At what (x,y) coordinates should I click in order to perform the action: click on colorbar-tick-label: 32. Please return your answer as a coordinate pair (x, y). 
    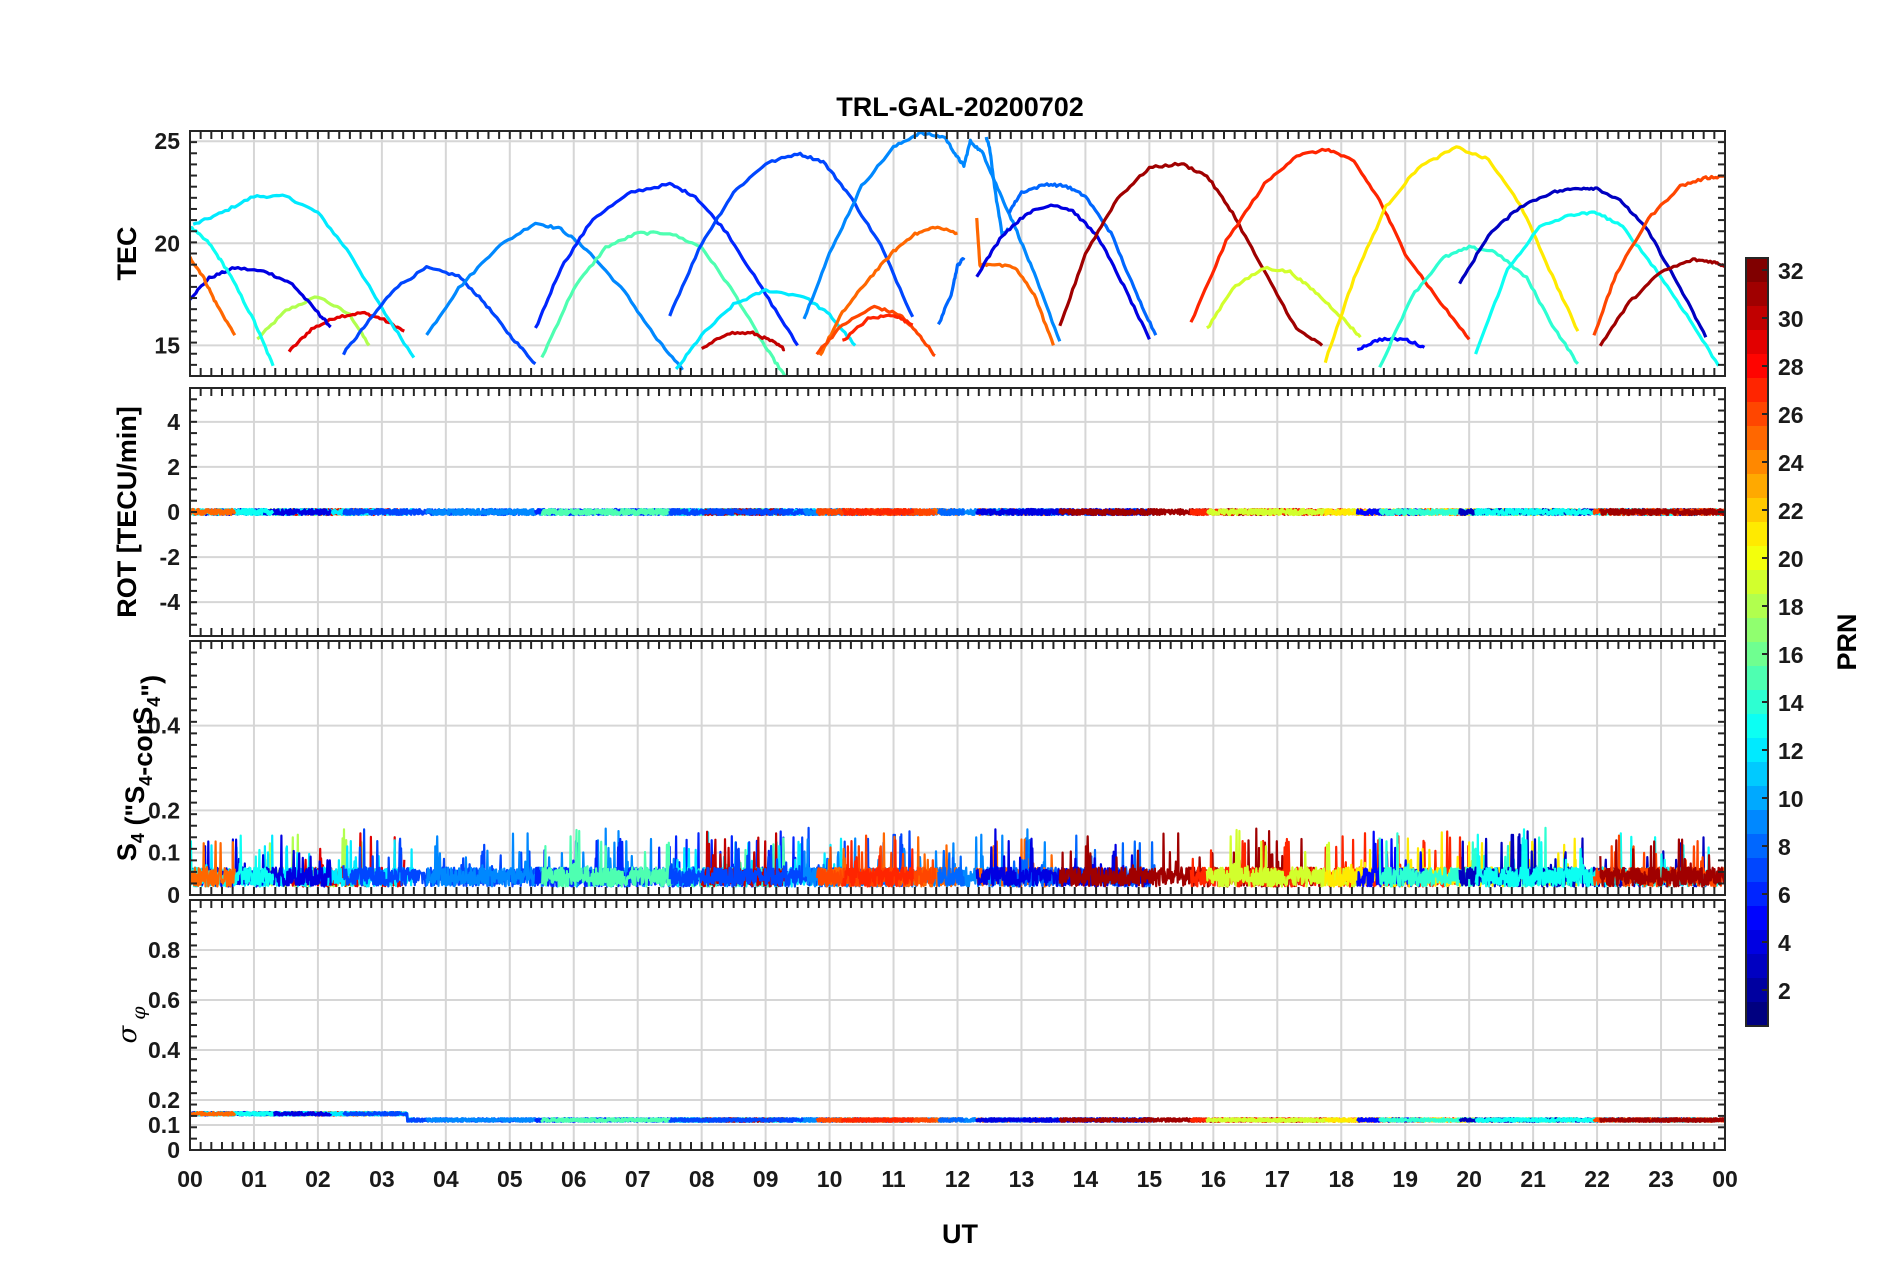
    Looking at the image, I should click on (1791, 271).